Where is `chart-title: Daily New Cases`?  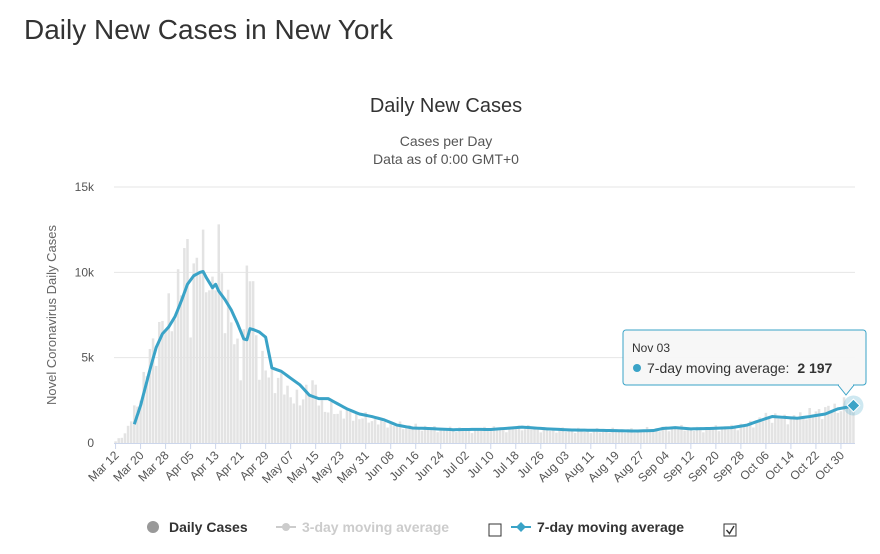
chart-title: Daily New Cases is located at coordinates (446, 106).